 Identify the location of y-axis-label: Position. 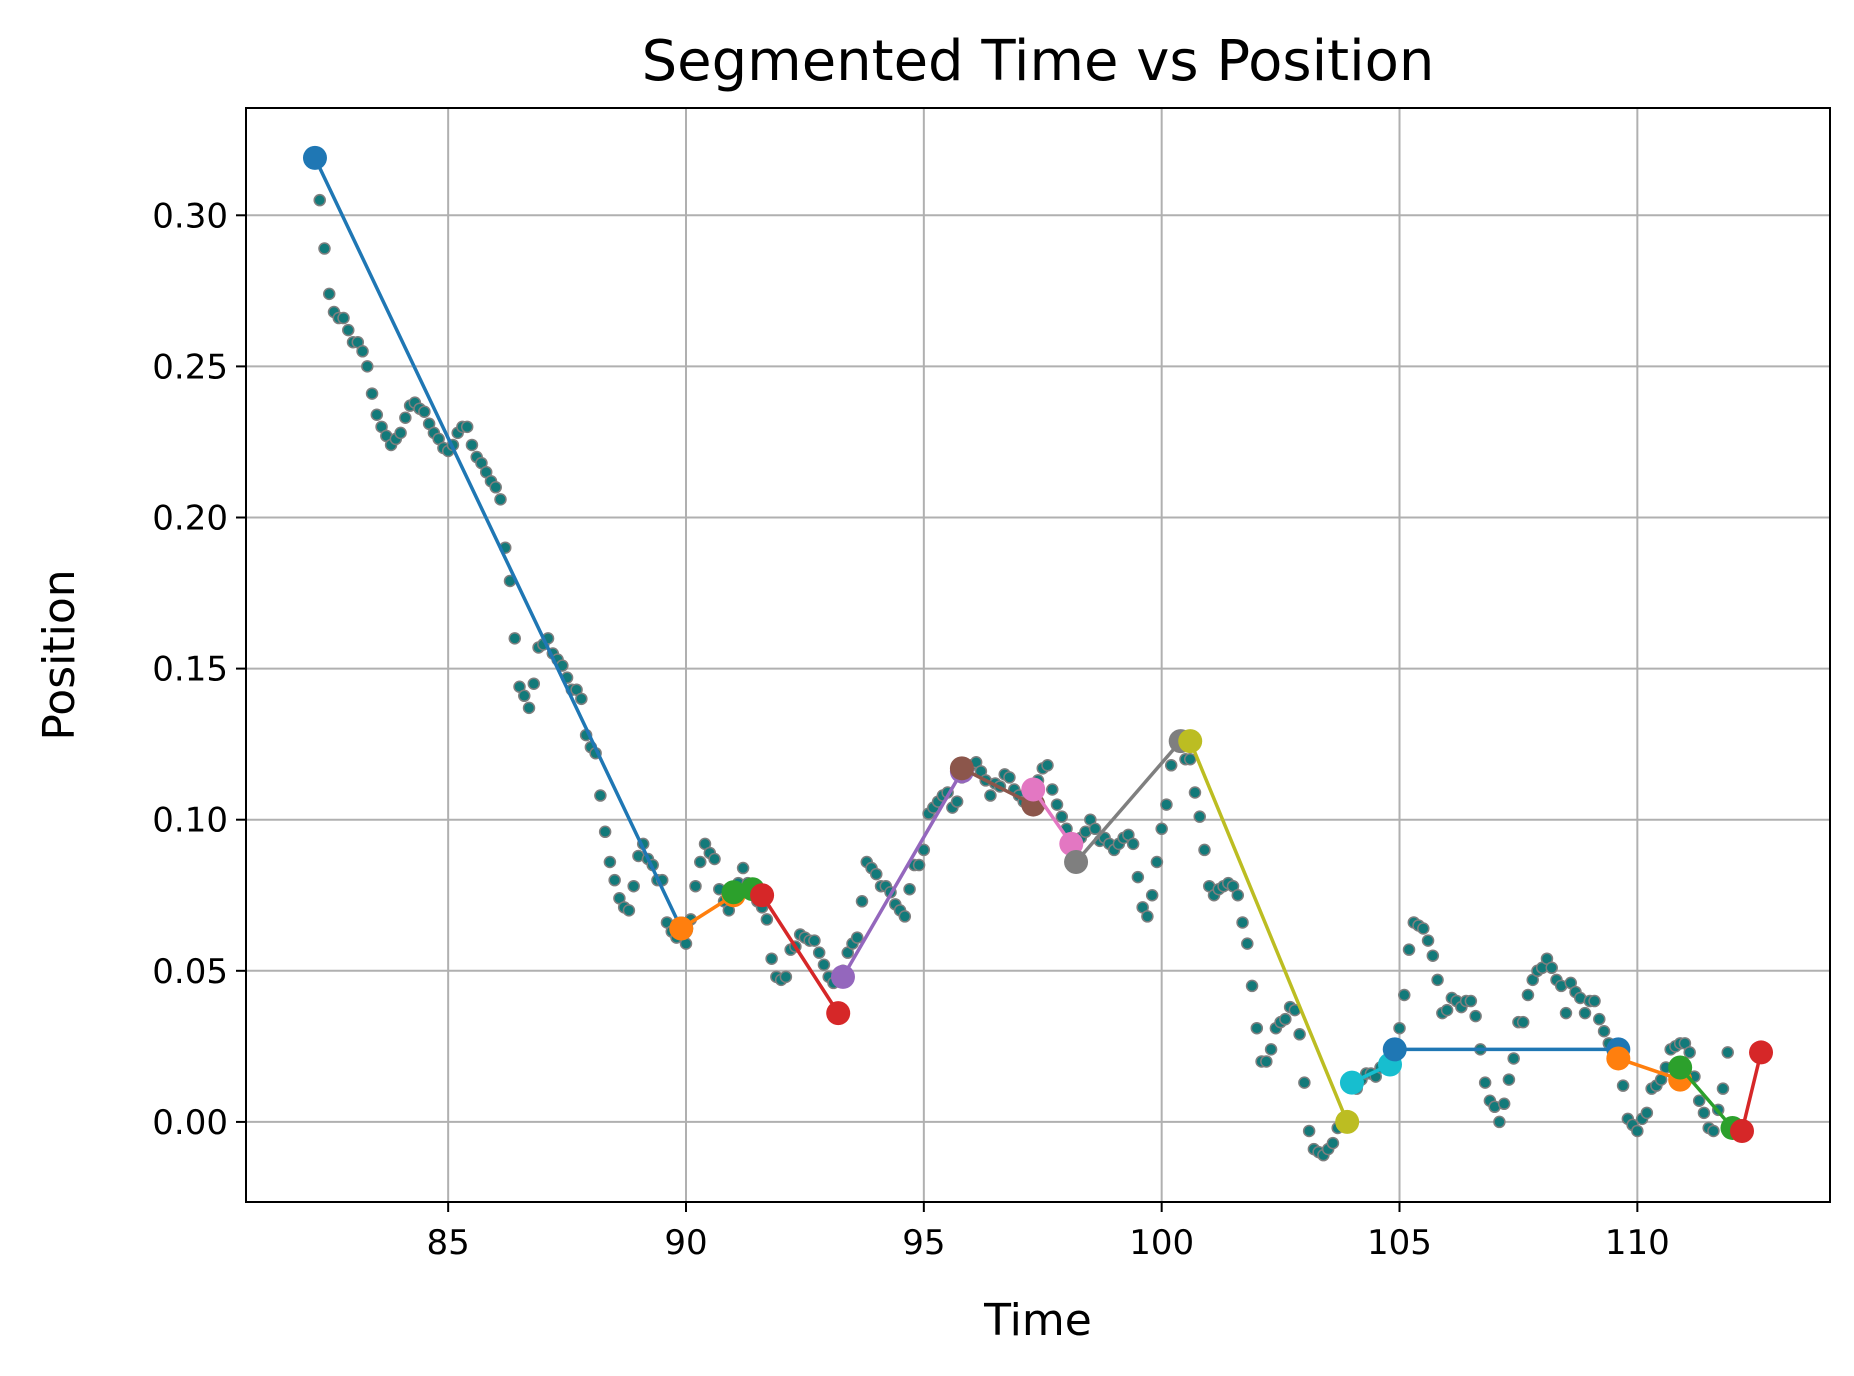
(59, 654).